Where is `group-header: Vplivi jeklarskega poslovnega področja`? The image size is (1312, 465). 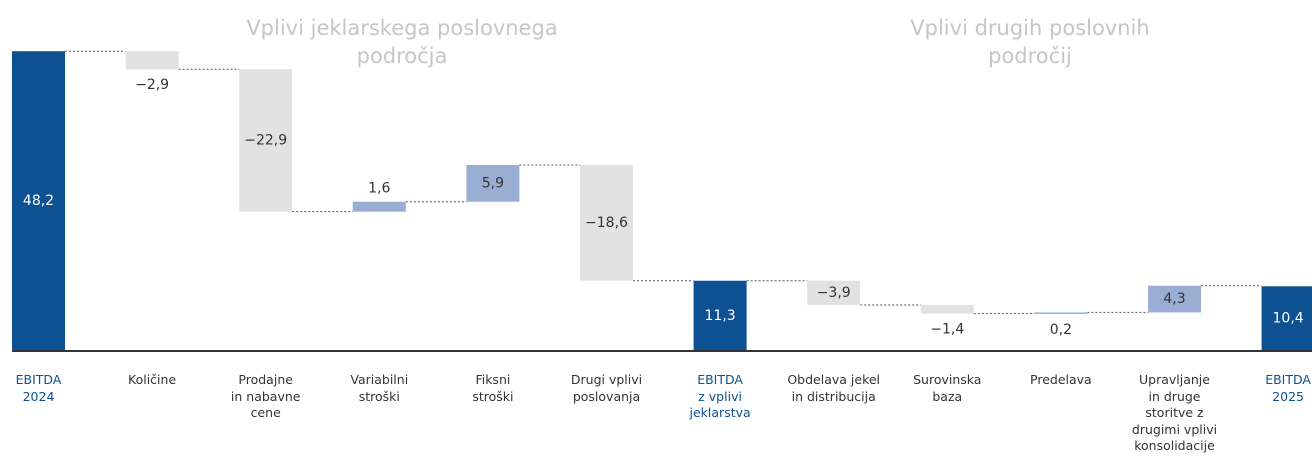
group-header: Vplivi jeklarskega poslovnega področja is located at coordinates (402, 42).